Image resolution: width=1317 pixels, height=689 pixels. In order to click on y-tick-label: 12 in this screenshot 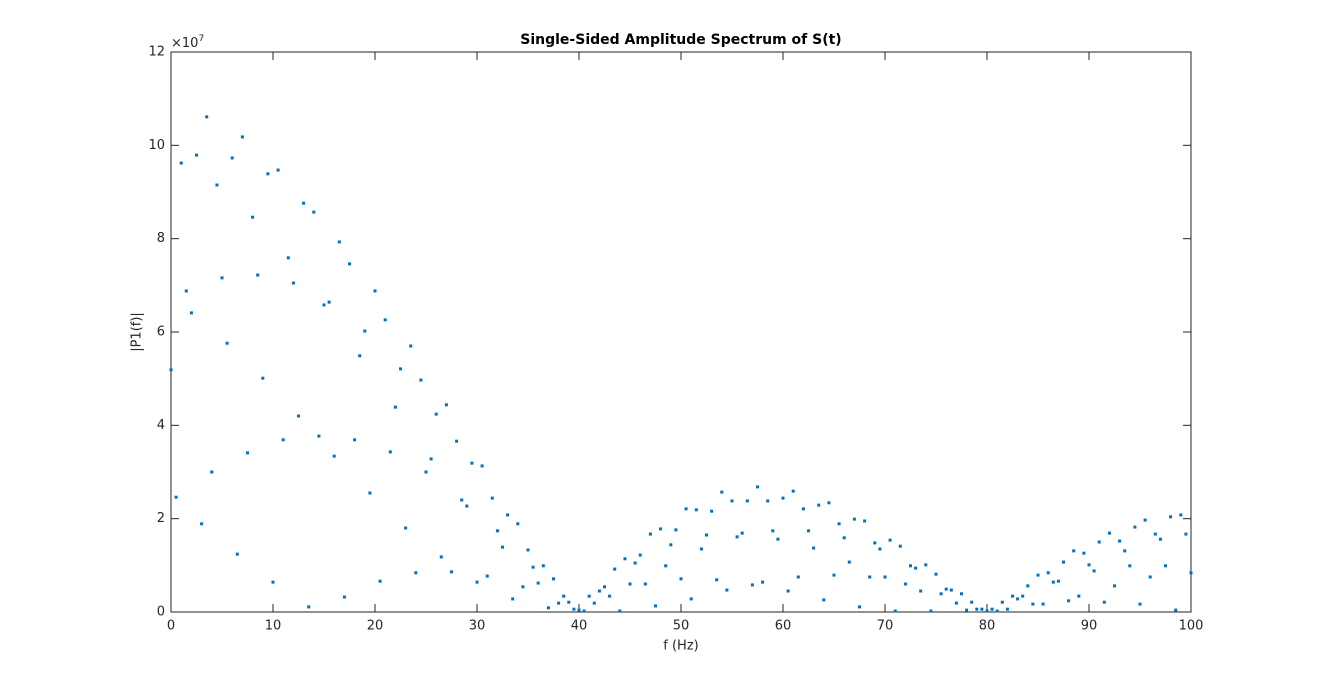, I will do `click(156, 52)`.